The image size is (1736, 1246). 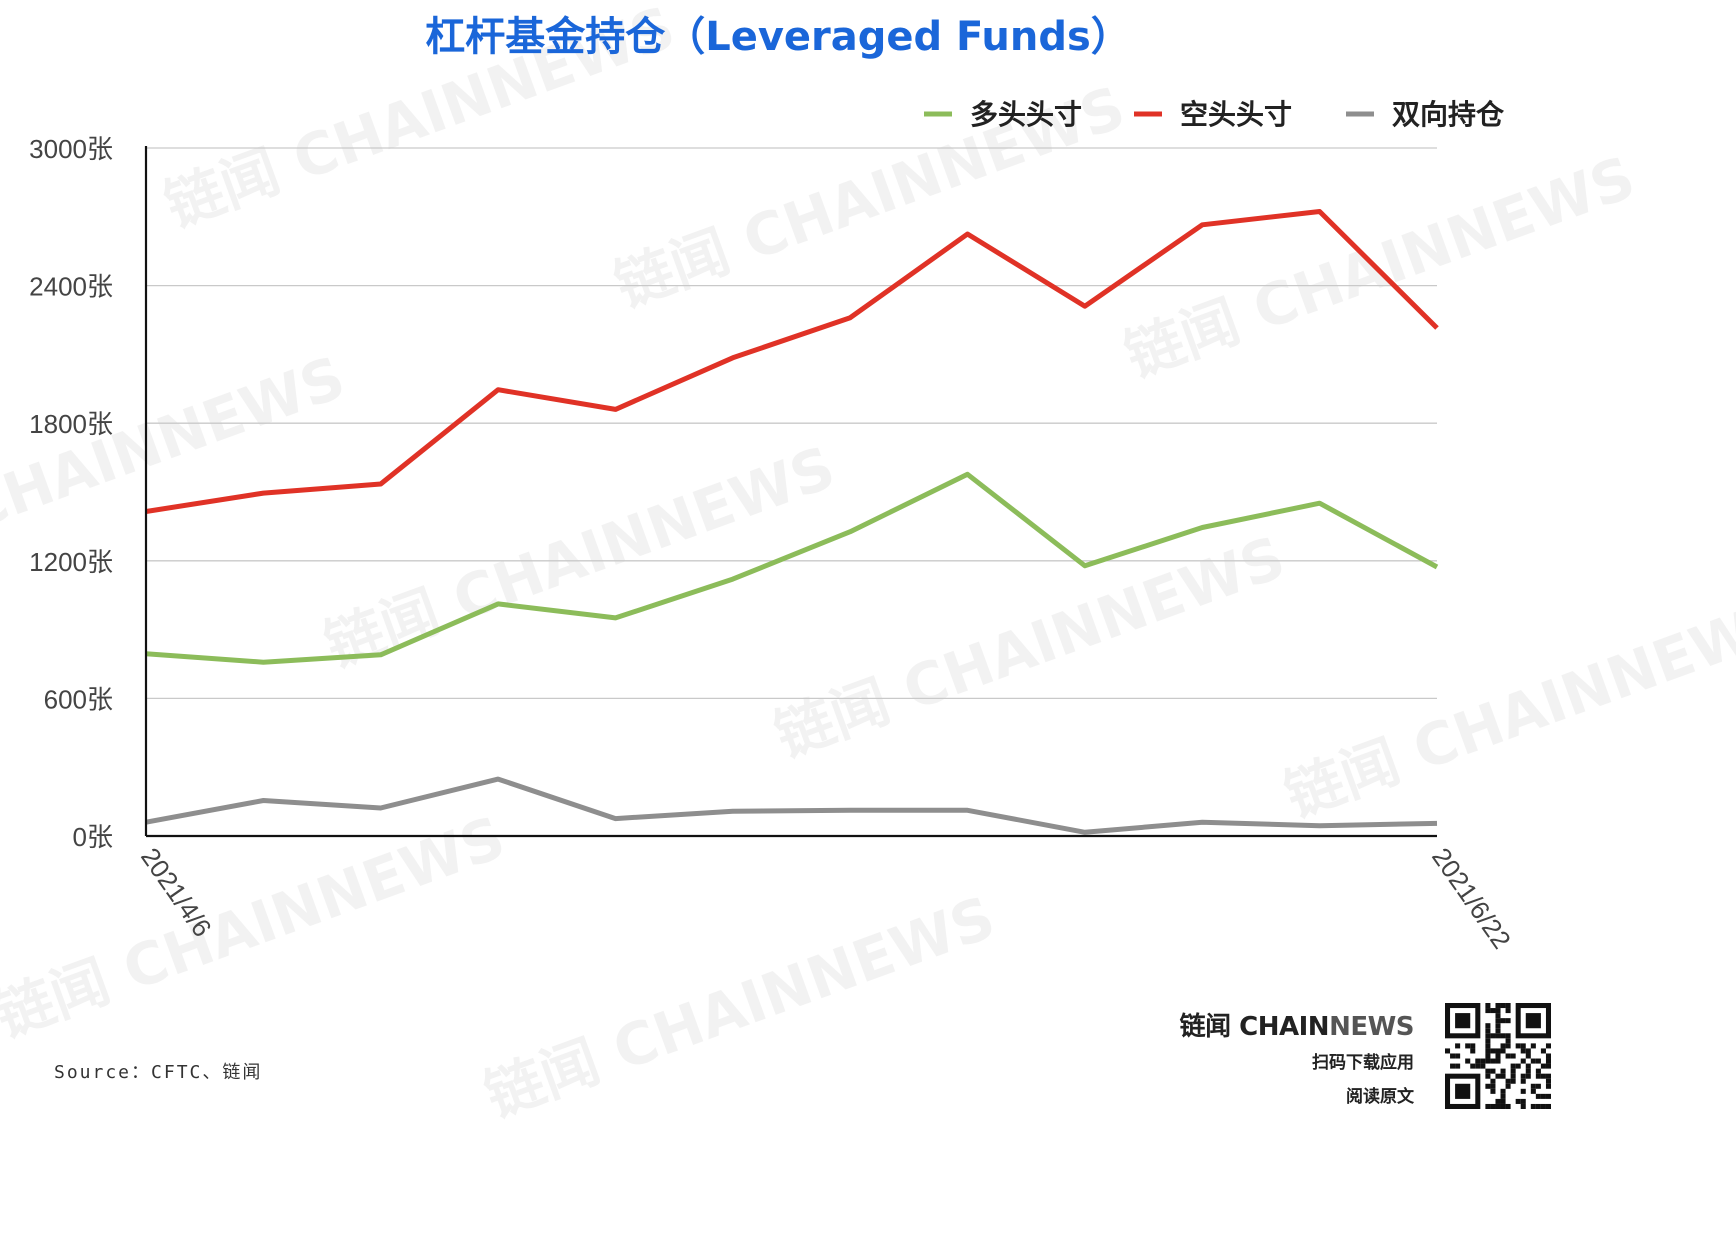 I want to click on brand-name-en-a: CHAIN, so click(x=1284, y=1027).